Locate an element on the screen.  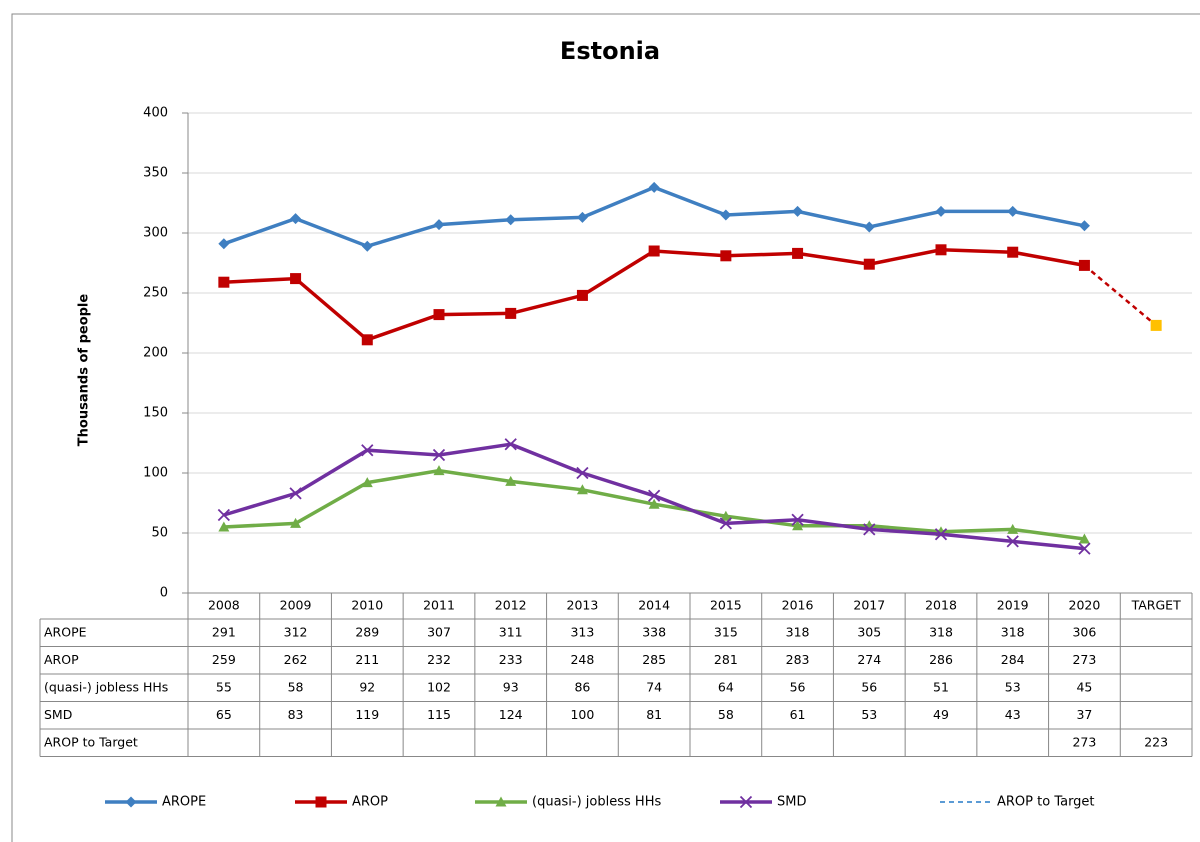
table-cell: 286 is located at coordinates (941, 659).